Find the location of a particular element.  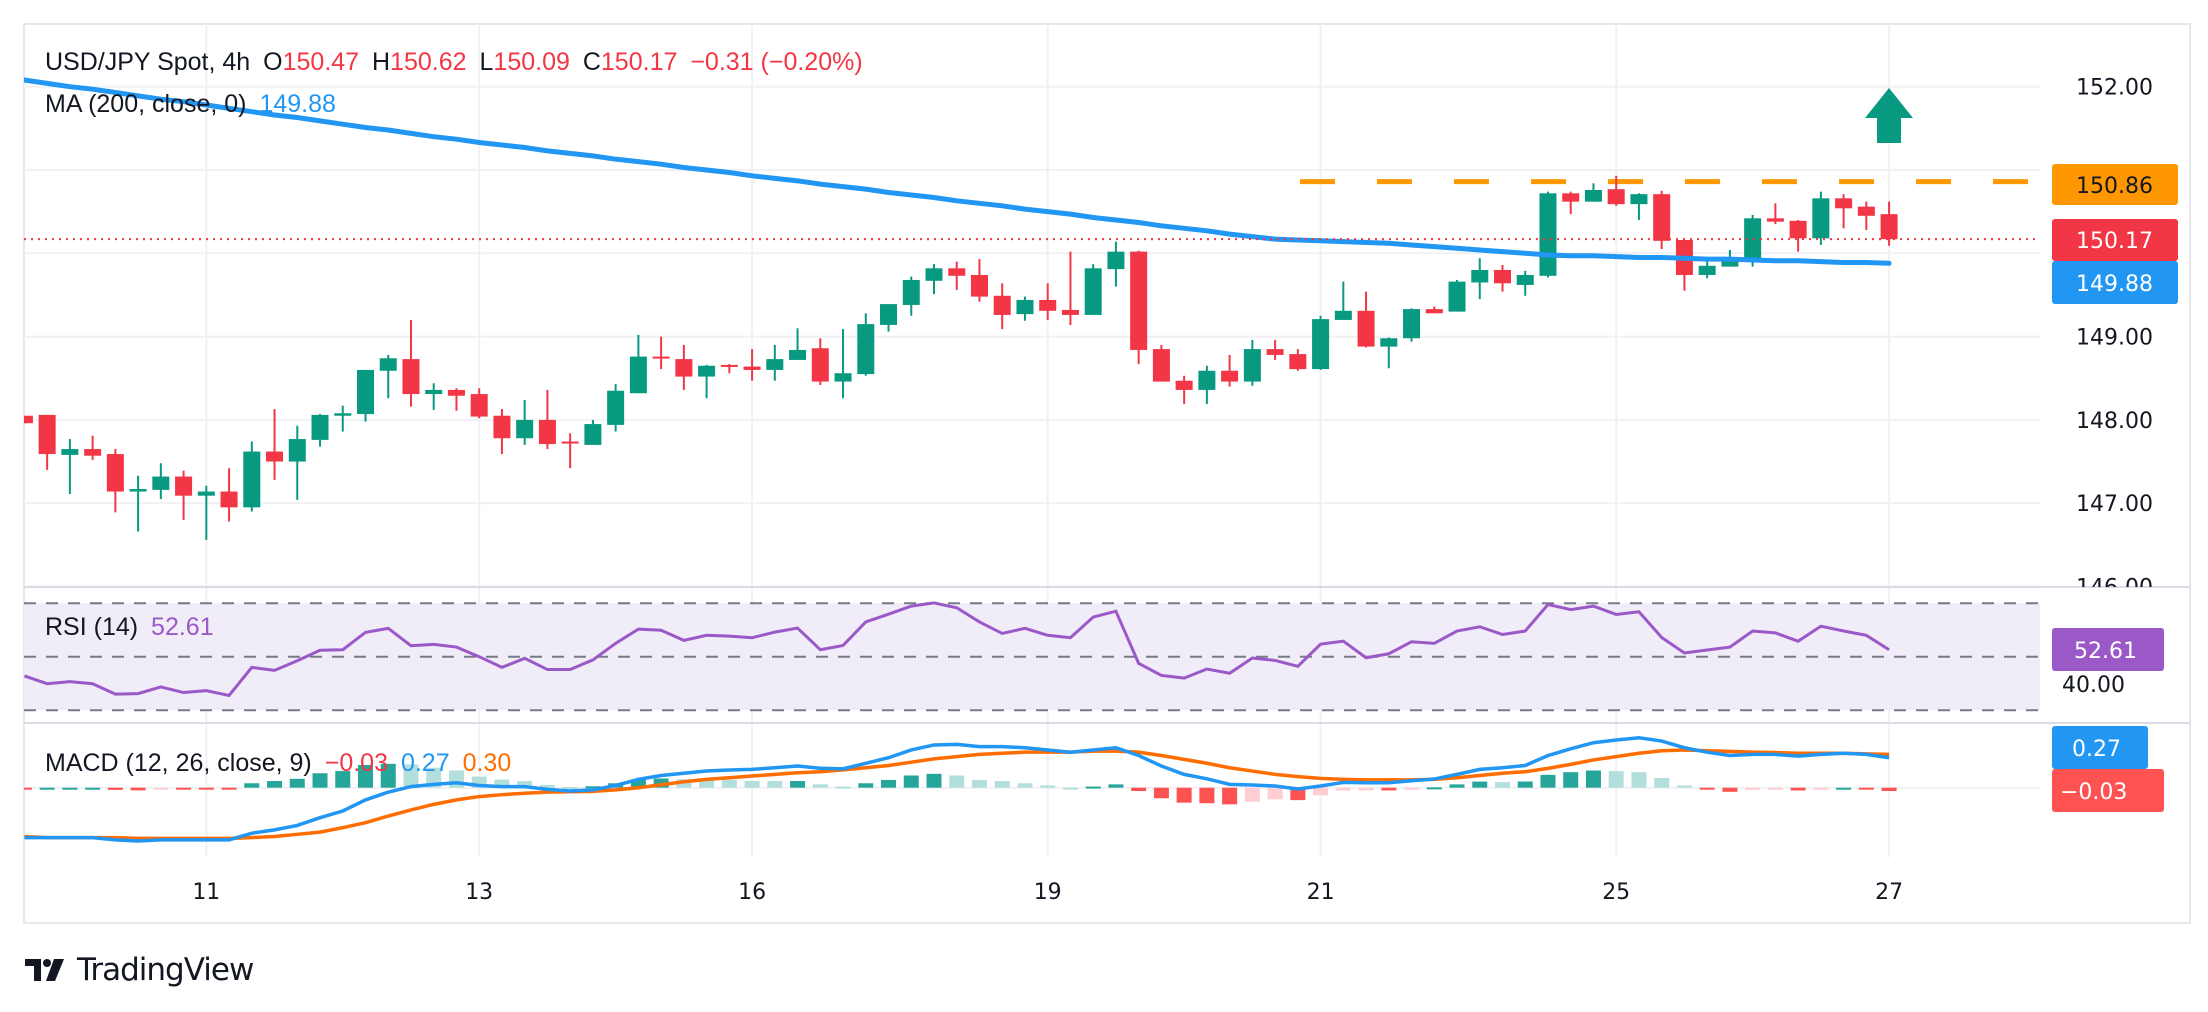

tradingview-logo: TradingView is located at coordinates (139, 970).